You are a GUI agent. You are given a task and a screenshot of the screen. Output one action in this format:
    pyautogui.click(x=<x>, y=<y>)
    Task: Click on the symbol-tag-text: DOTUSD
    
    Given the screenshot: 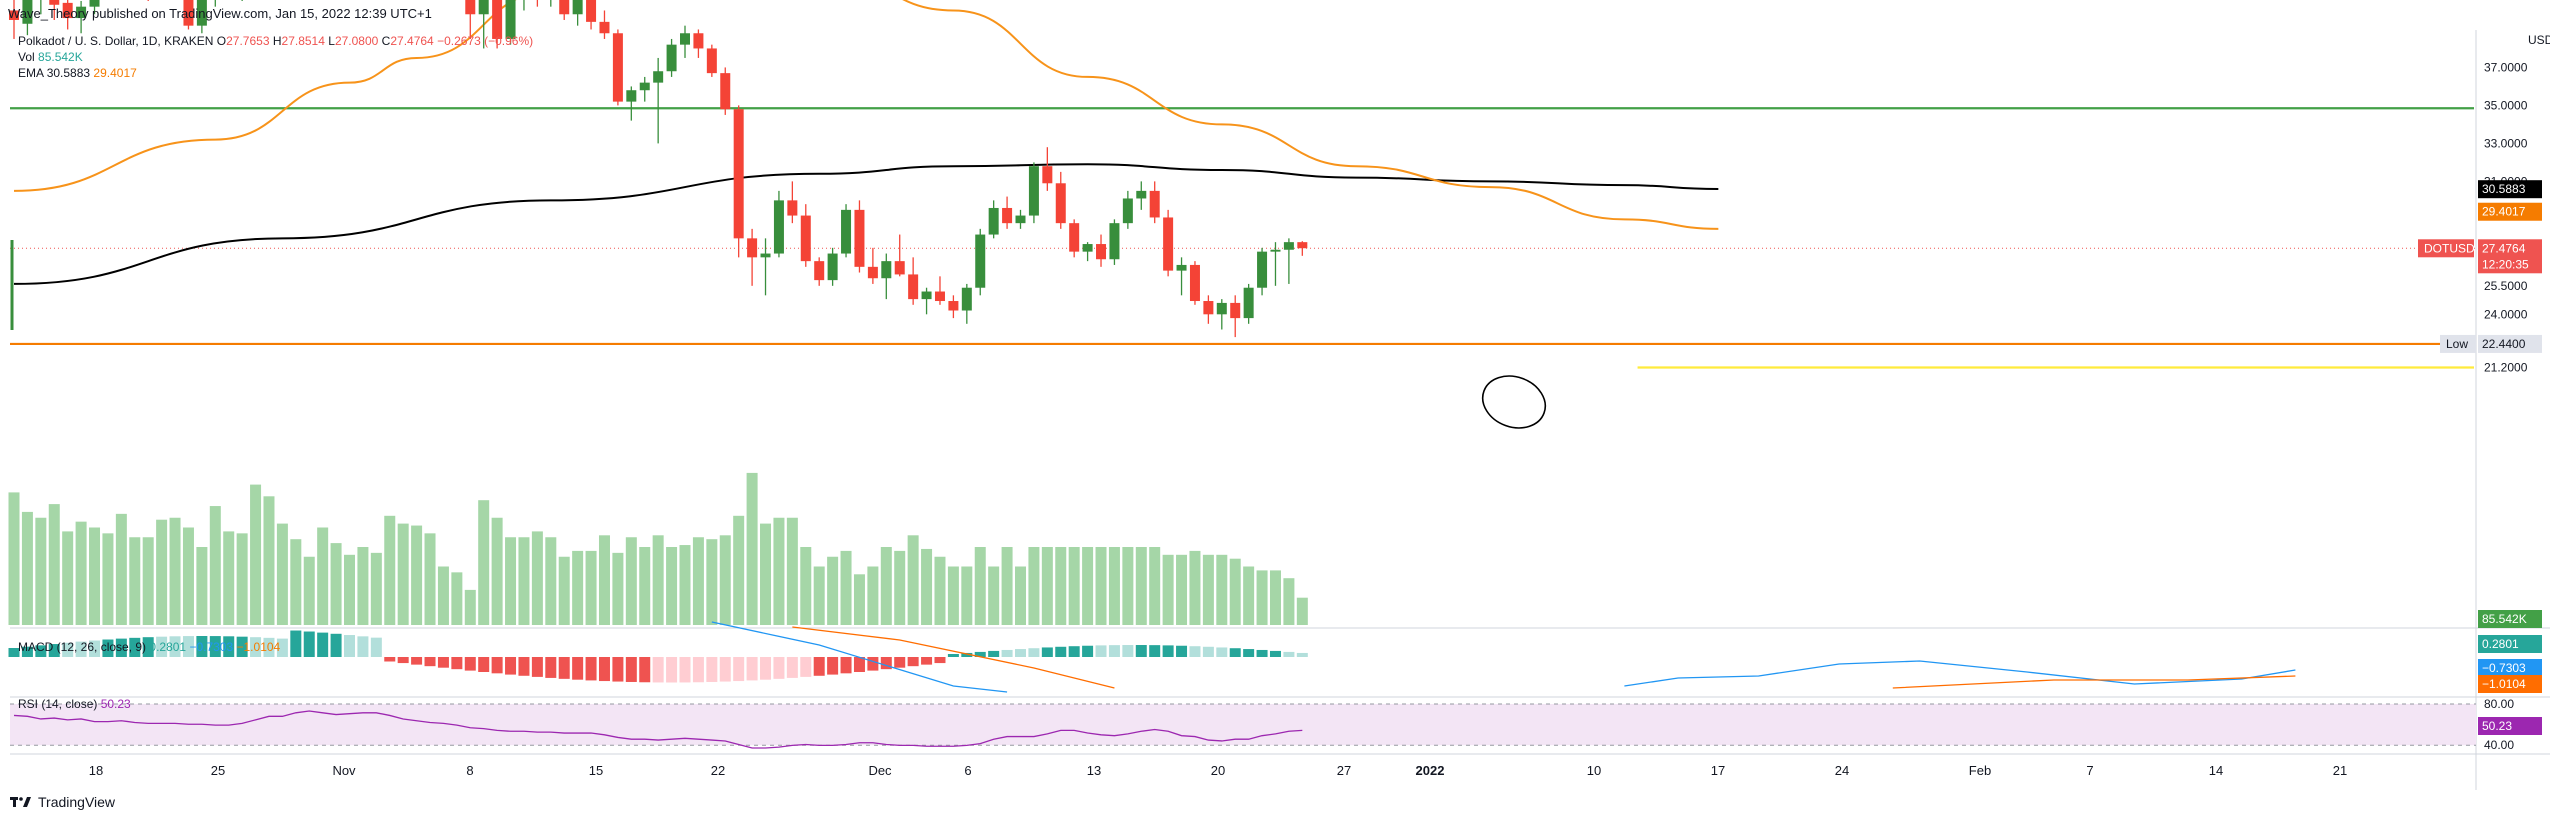 What is the action you would take?
    pyautogui.click(x=2449, y=248)
    